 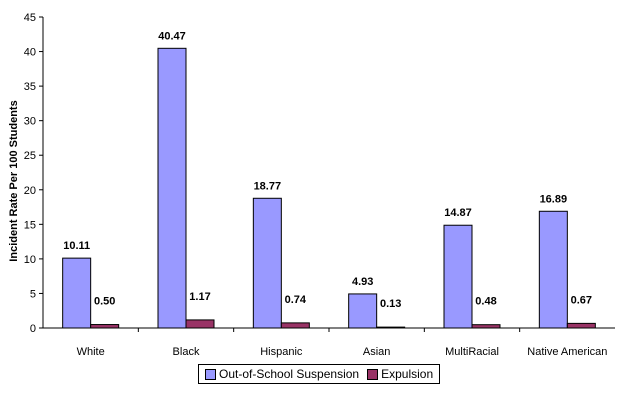 What do you see at coordinates (30, 53) in the screenshot?
I see `y-tick-label: 40` at bounding box center [30, 53].